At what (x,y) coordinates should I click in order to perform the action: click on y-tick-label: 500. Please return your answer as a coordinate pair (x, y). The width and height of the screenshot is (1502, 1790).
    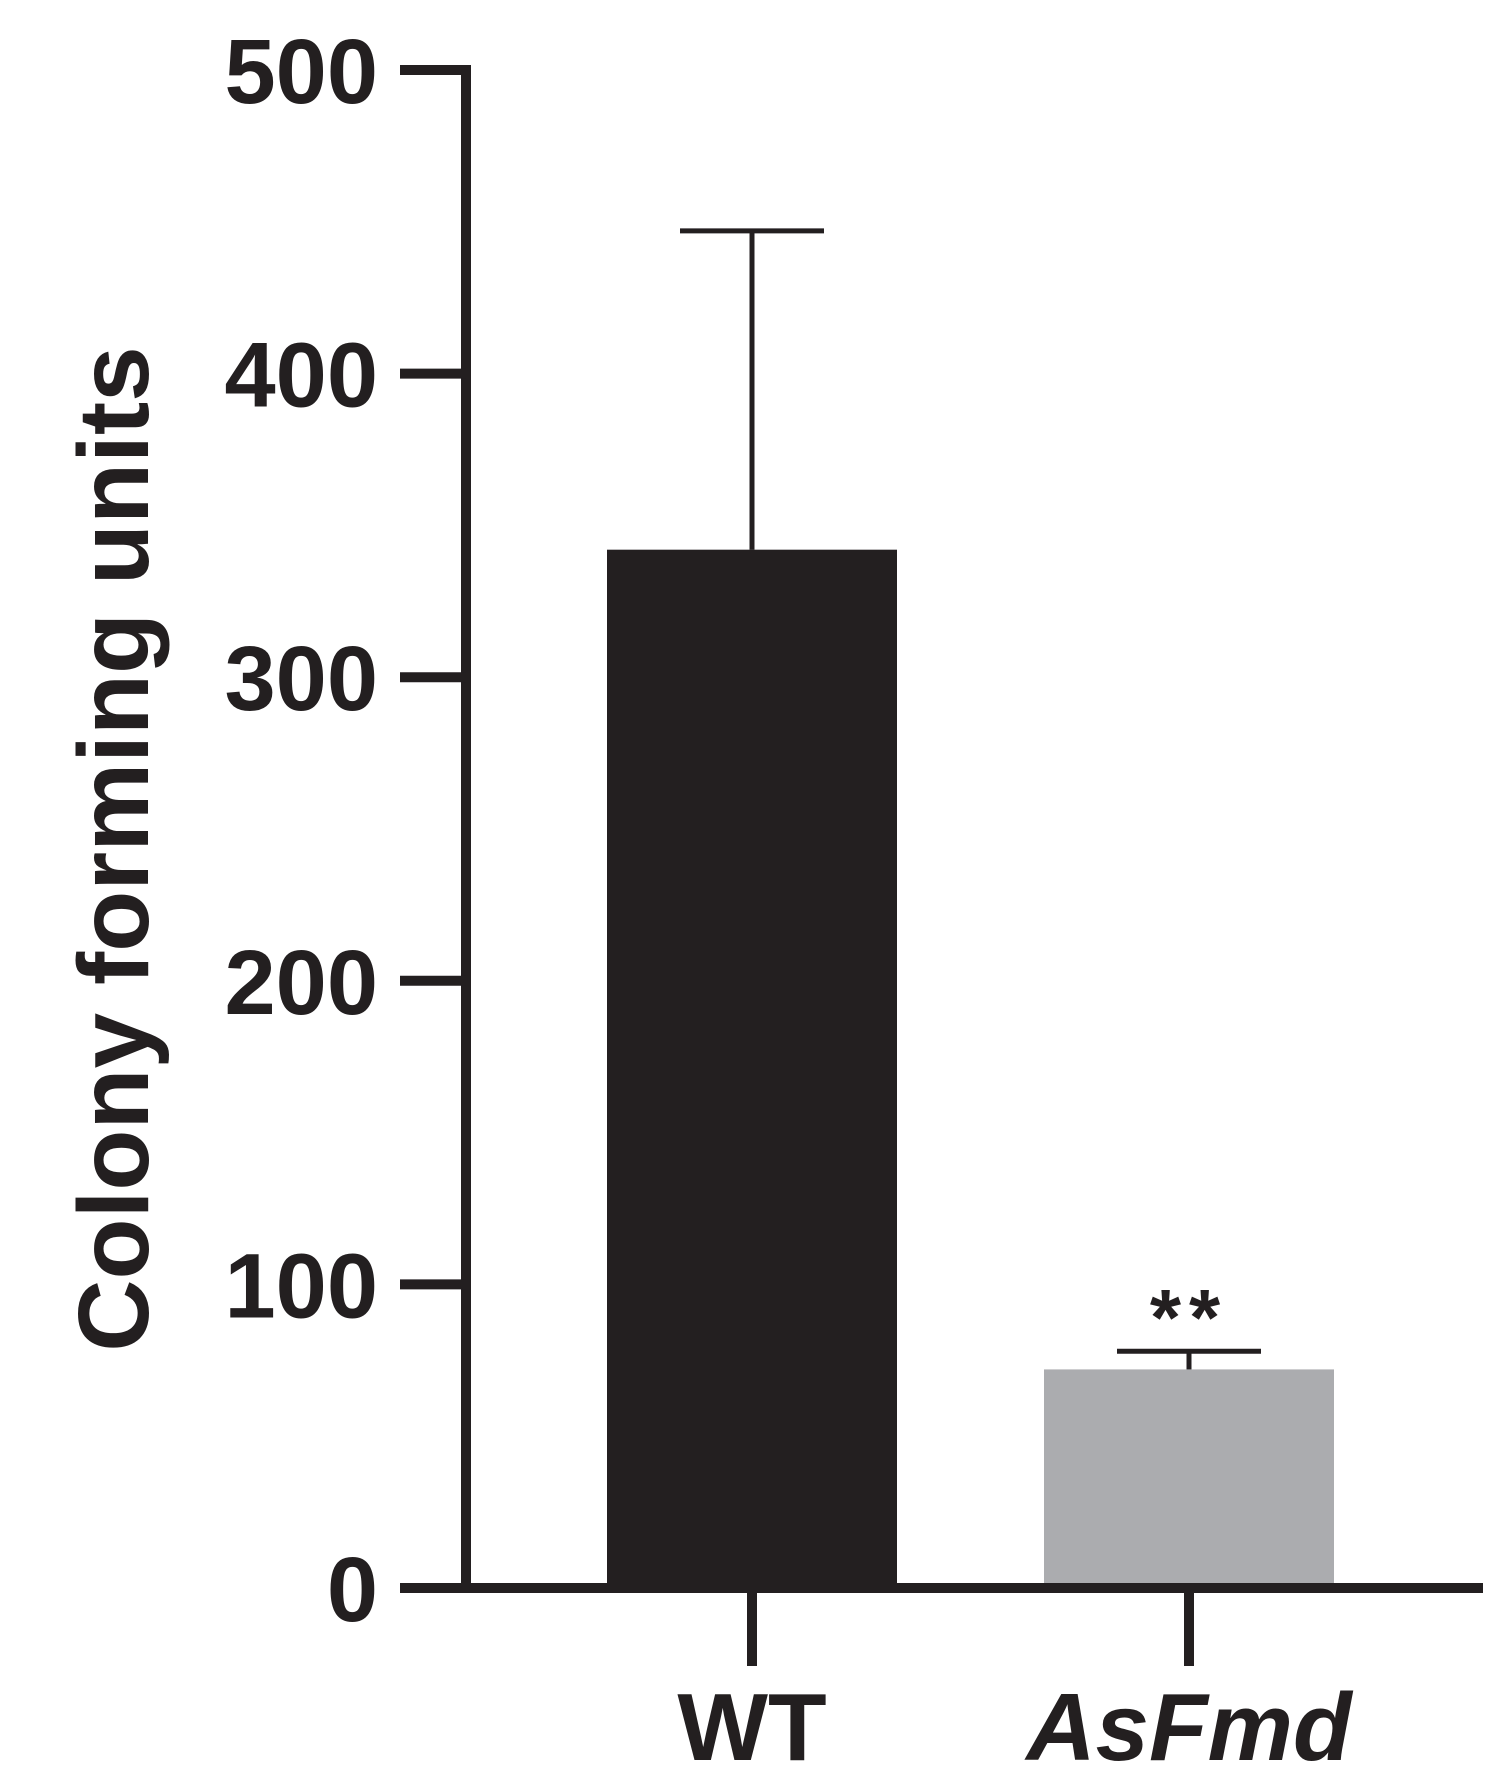
    Looking at the image, I should click on (302, 72).